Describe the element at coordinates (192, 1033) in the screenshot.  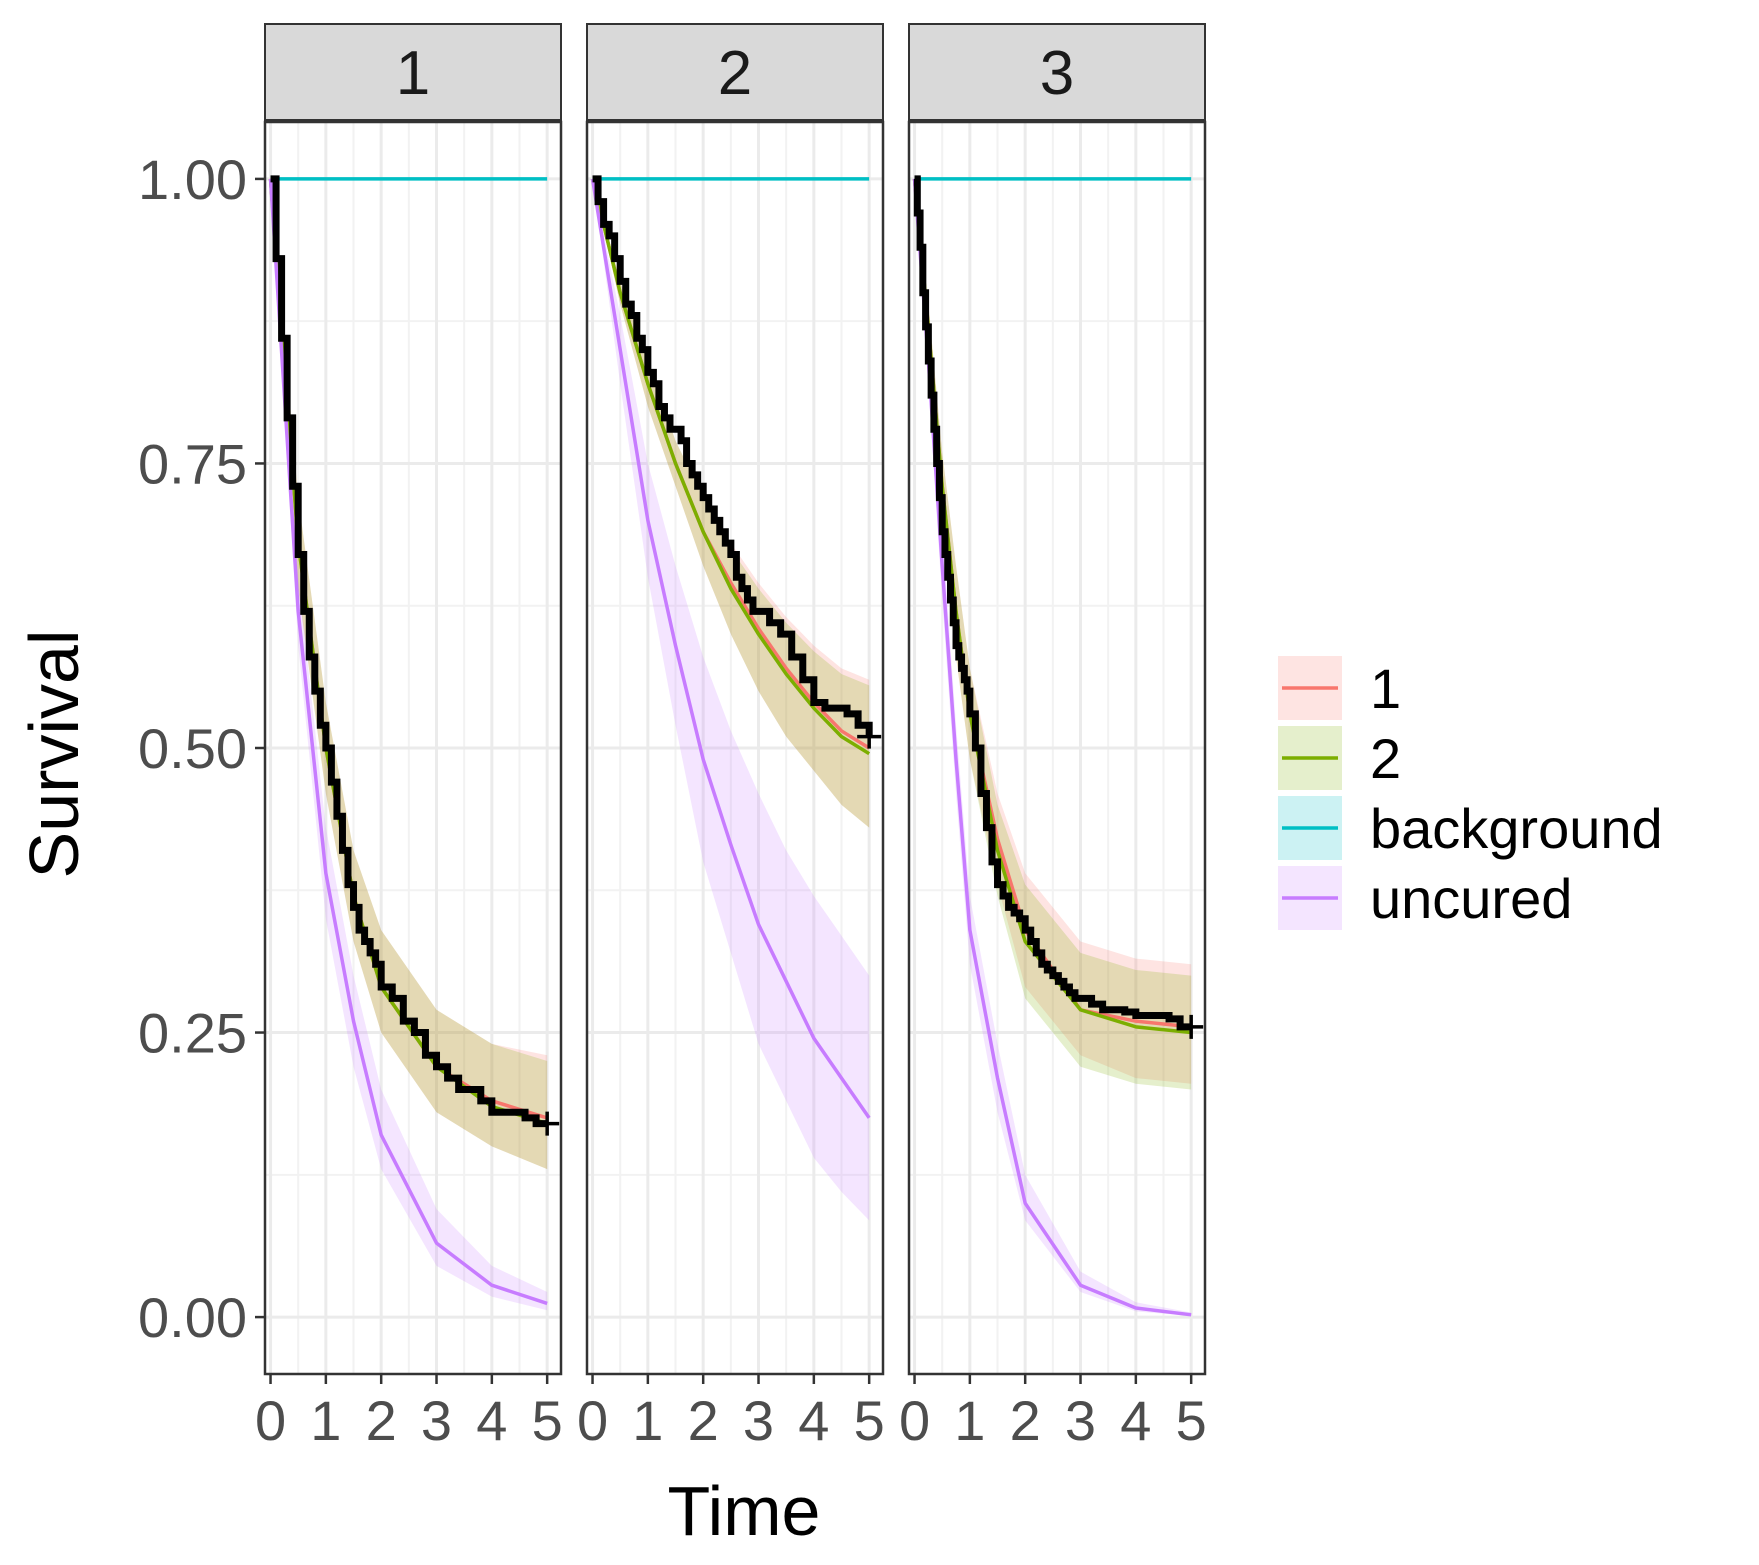
I see `y-tick-label: 0.25` at that location.